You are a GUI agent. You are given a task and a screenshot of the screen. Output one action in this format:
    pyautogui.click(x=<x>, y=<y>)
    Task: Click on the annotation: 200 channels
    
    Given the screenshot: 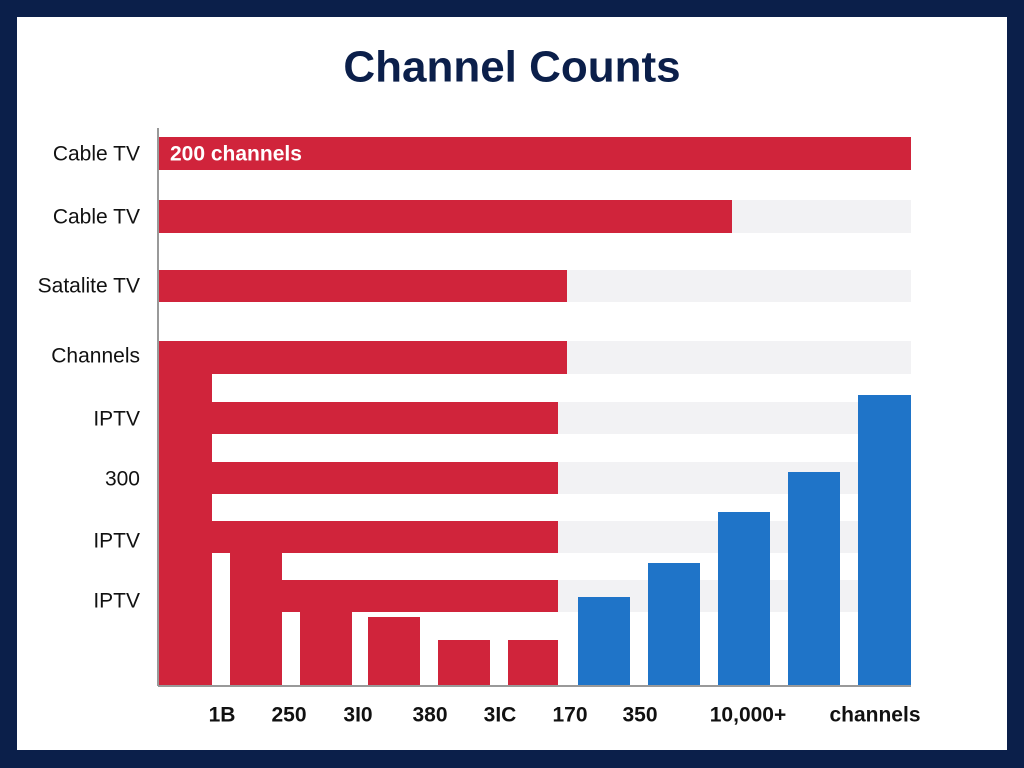 What is the action you would take?
    pyautogui.click(x=236, y=154)
    